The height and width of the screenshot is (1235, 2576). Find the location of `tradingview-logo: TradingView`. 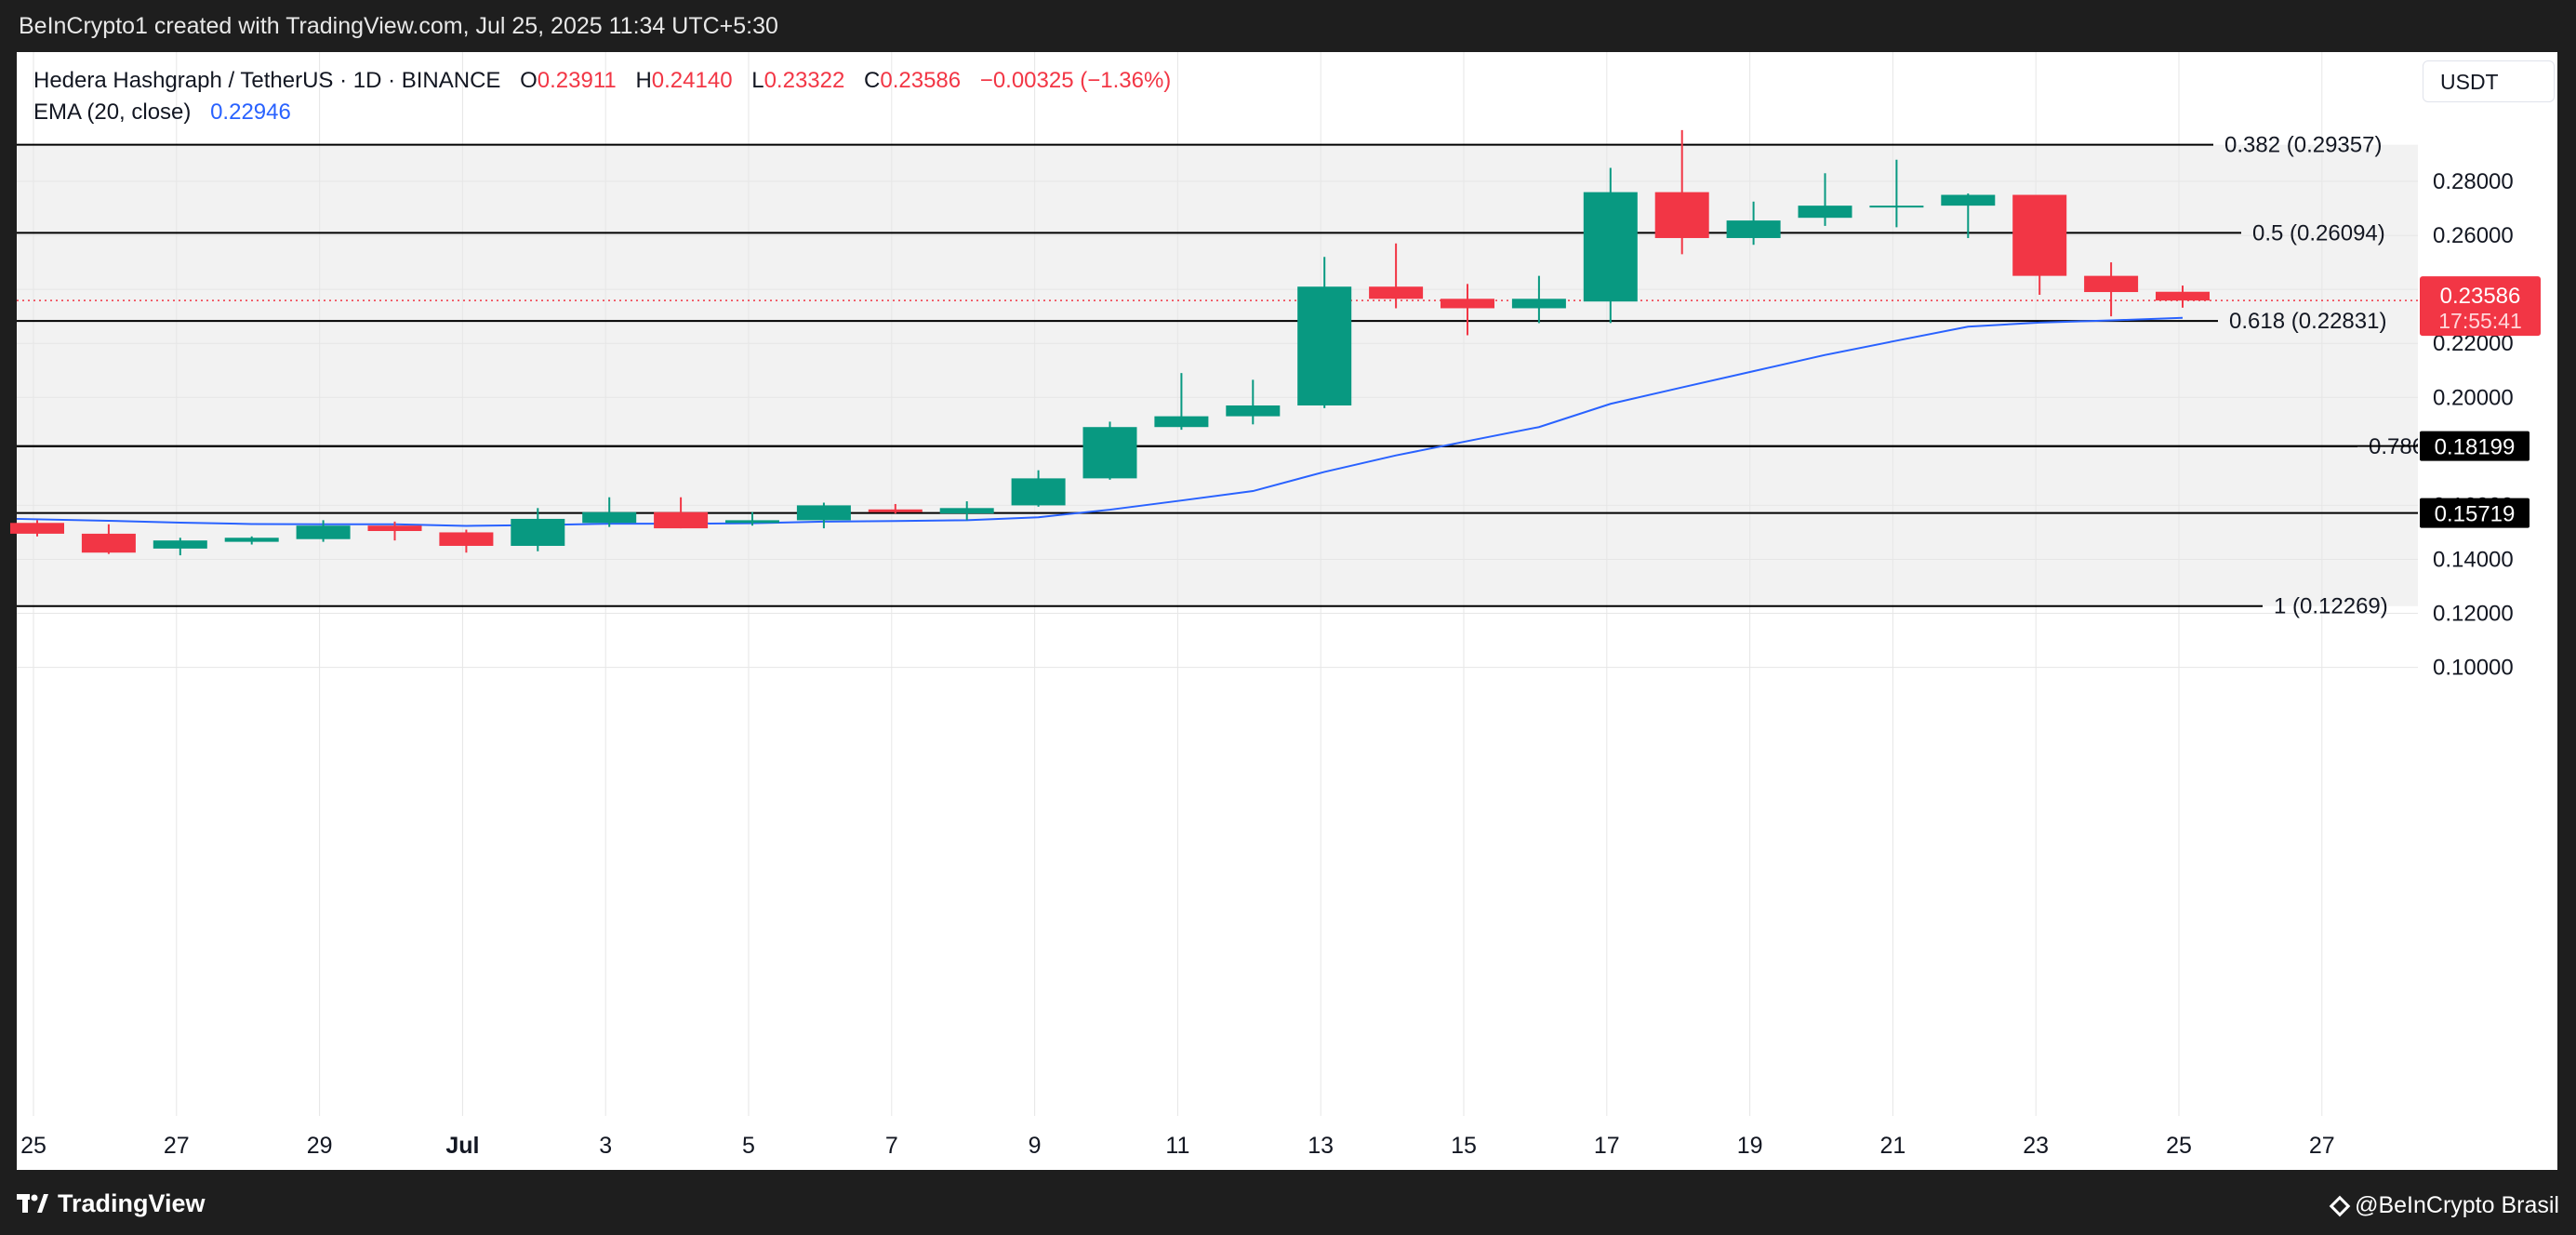

tradingview-logo: TradingView is located at coordinates (111, 1203).